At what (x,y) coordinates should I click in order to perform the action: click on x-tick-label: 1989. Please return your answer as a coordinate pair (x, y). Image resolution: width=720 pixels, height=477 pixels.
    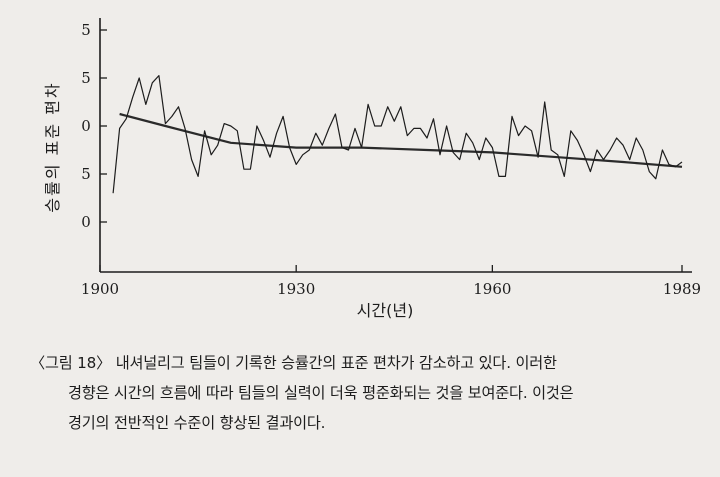
    Looking at the image, I should click on (682, 289).